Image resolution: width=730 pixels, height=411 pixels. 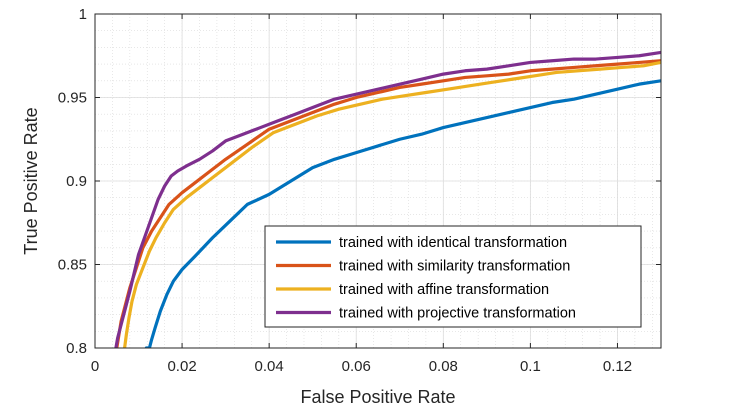 I want to click on x-axis-title: False Positive Rate, so click(x=377, y=397).